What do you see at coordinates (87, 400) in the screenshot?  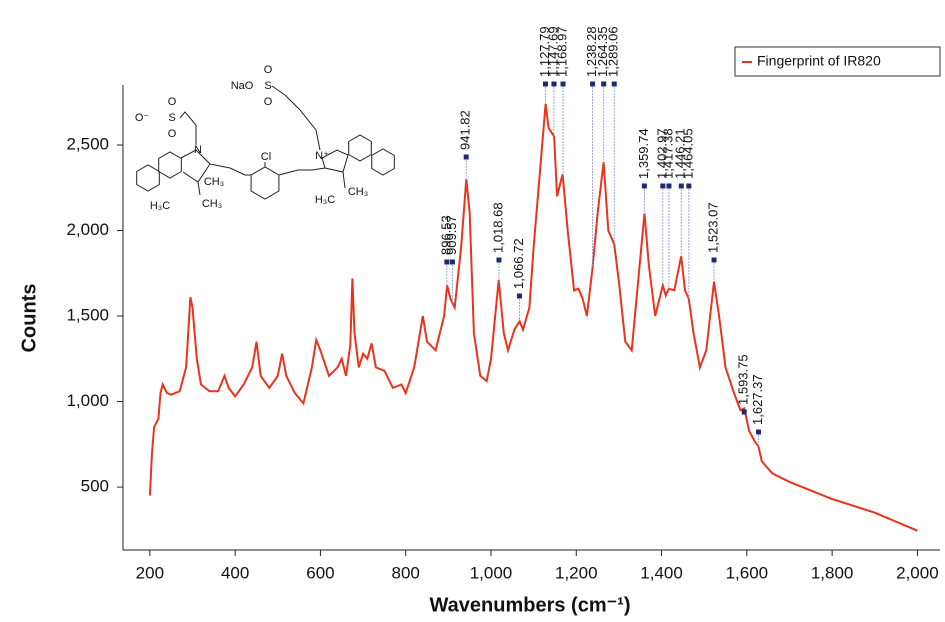 I see `y-tick-label: 1,000` at bounding box center [87, 400].